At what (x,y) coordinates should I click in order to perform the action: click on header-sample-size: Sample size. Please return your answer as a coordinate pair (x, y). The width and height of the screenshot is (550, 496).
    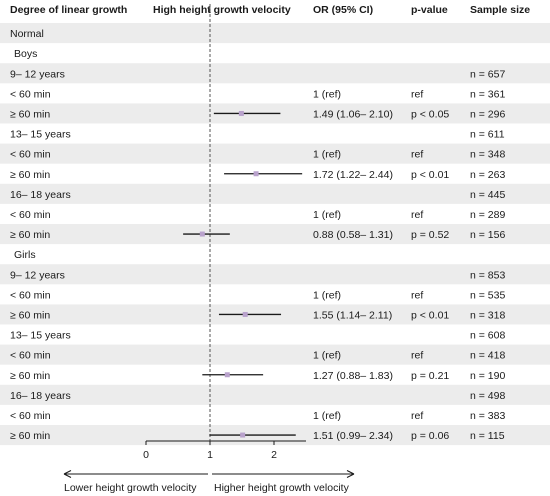
    Looking at the image, I should click on (500, 10).